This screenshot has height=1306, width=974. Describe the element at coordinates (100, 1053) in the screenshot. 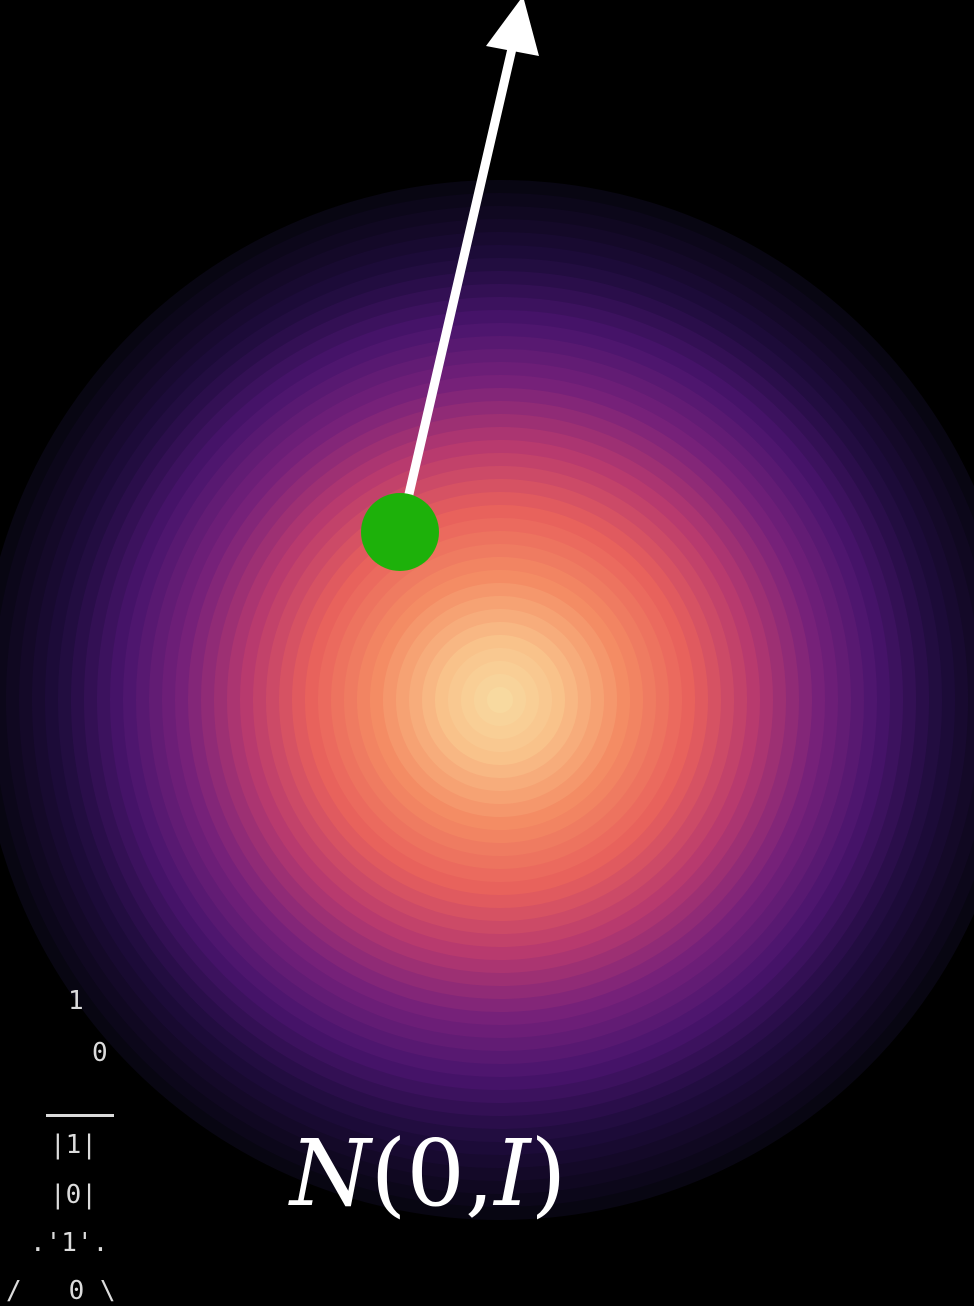

I see `ascii-line-2: 0` at that location.